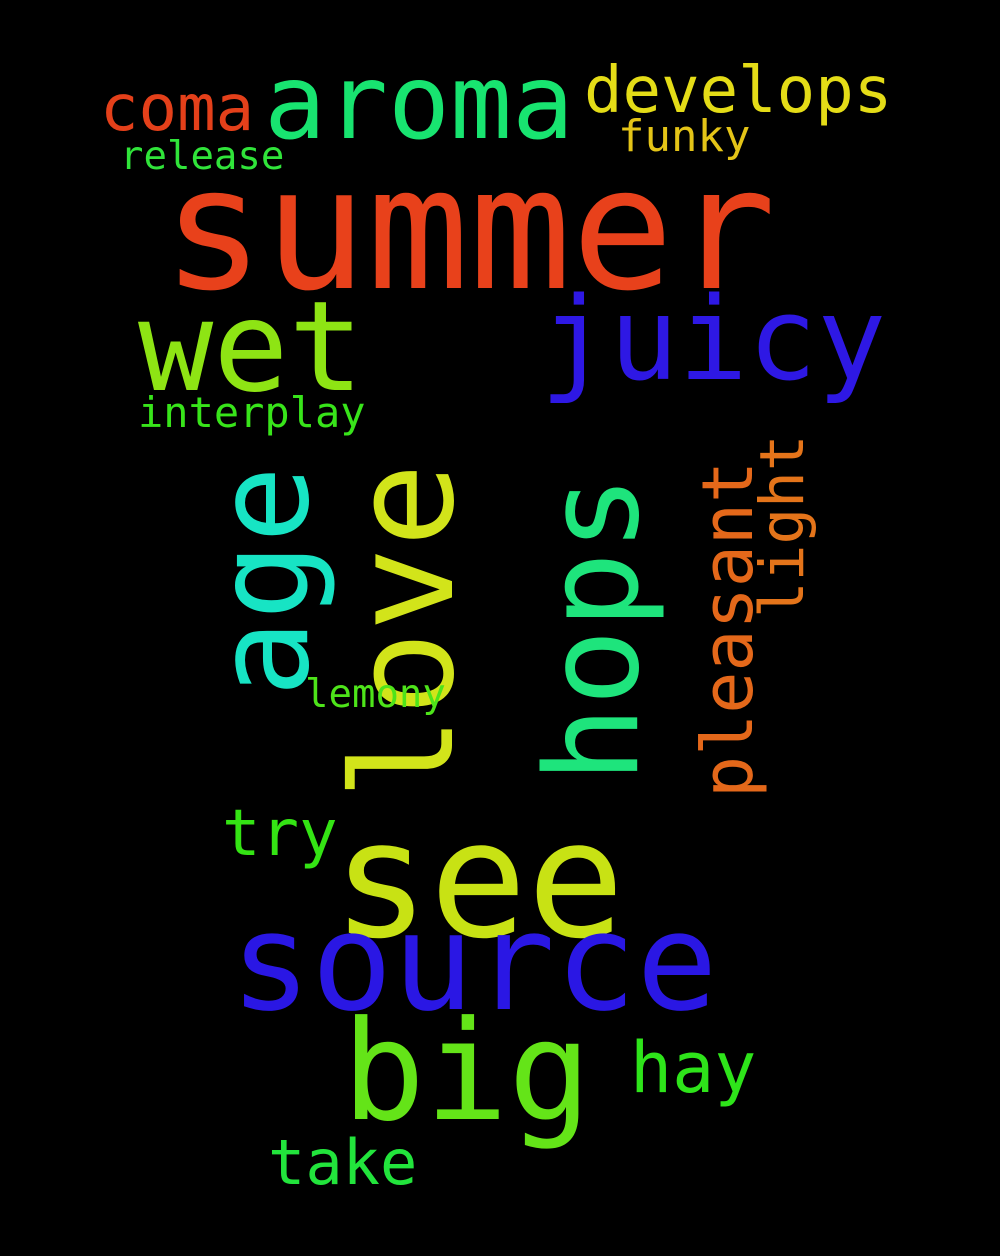 The height and width of the screenshot is (1256, 1000). I want to click on word-develops: develops, so click(738, 91).